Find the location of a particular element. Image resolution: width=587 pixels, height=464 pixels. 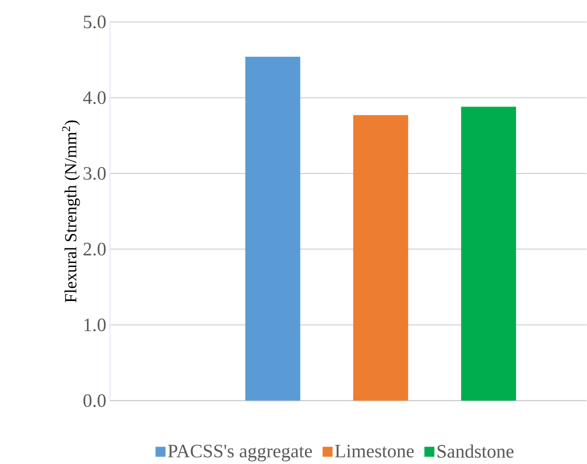

y-tick-label: 3.0 is located at coordinates (95, 173).